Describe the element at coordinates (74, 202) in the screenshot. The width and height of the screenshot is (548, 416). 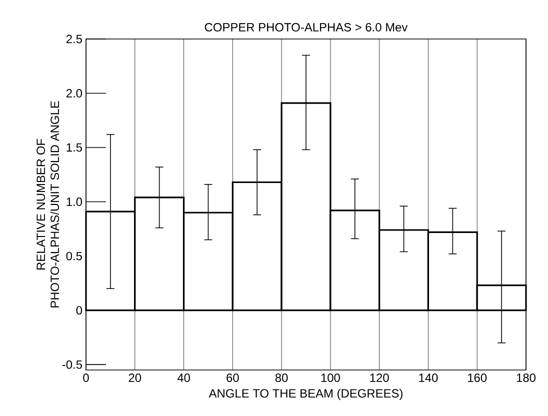
I see `y-tick-label: 1.0` at that location.